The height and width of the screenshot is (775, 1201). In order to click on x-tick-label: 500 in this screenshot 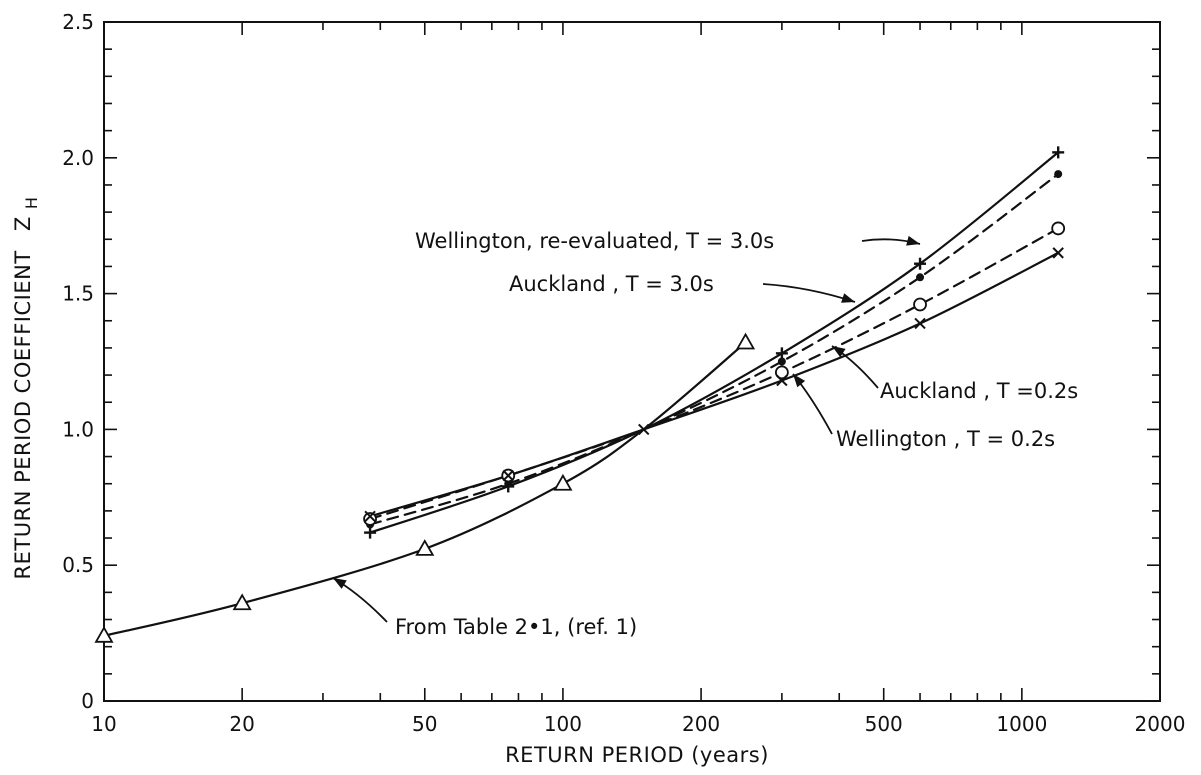, I will do `click(884, 724)`.